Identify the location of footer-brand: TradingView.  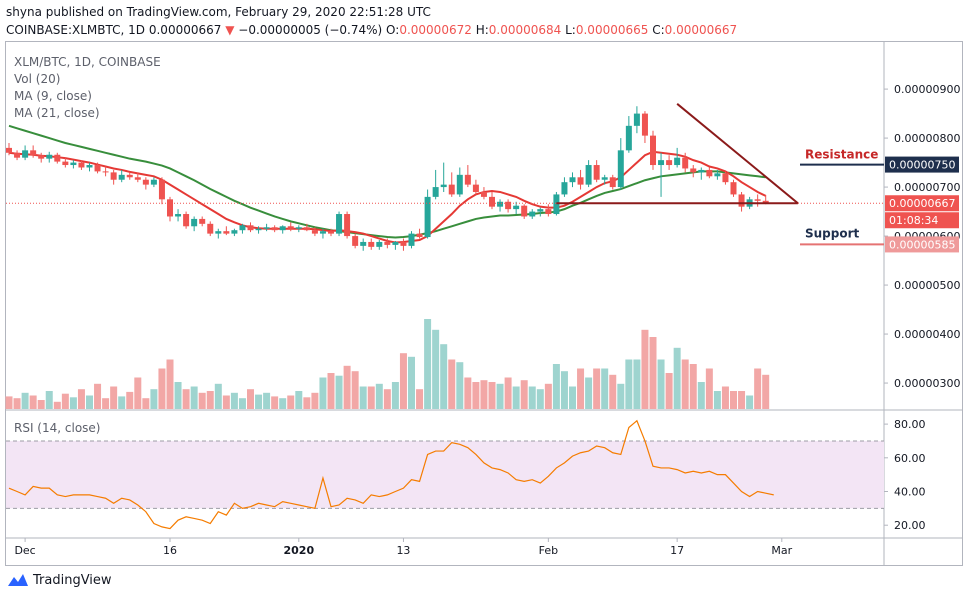
(72, 580).